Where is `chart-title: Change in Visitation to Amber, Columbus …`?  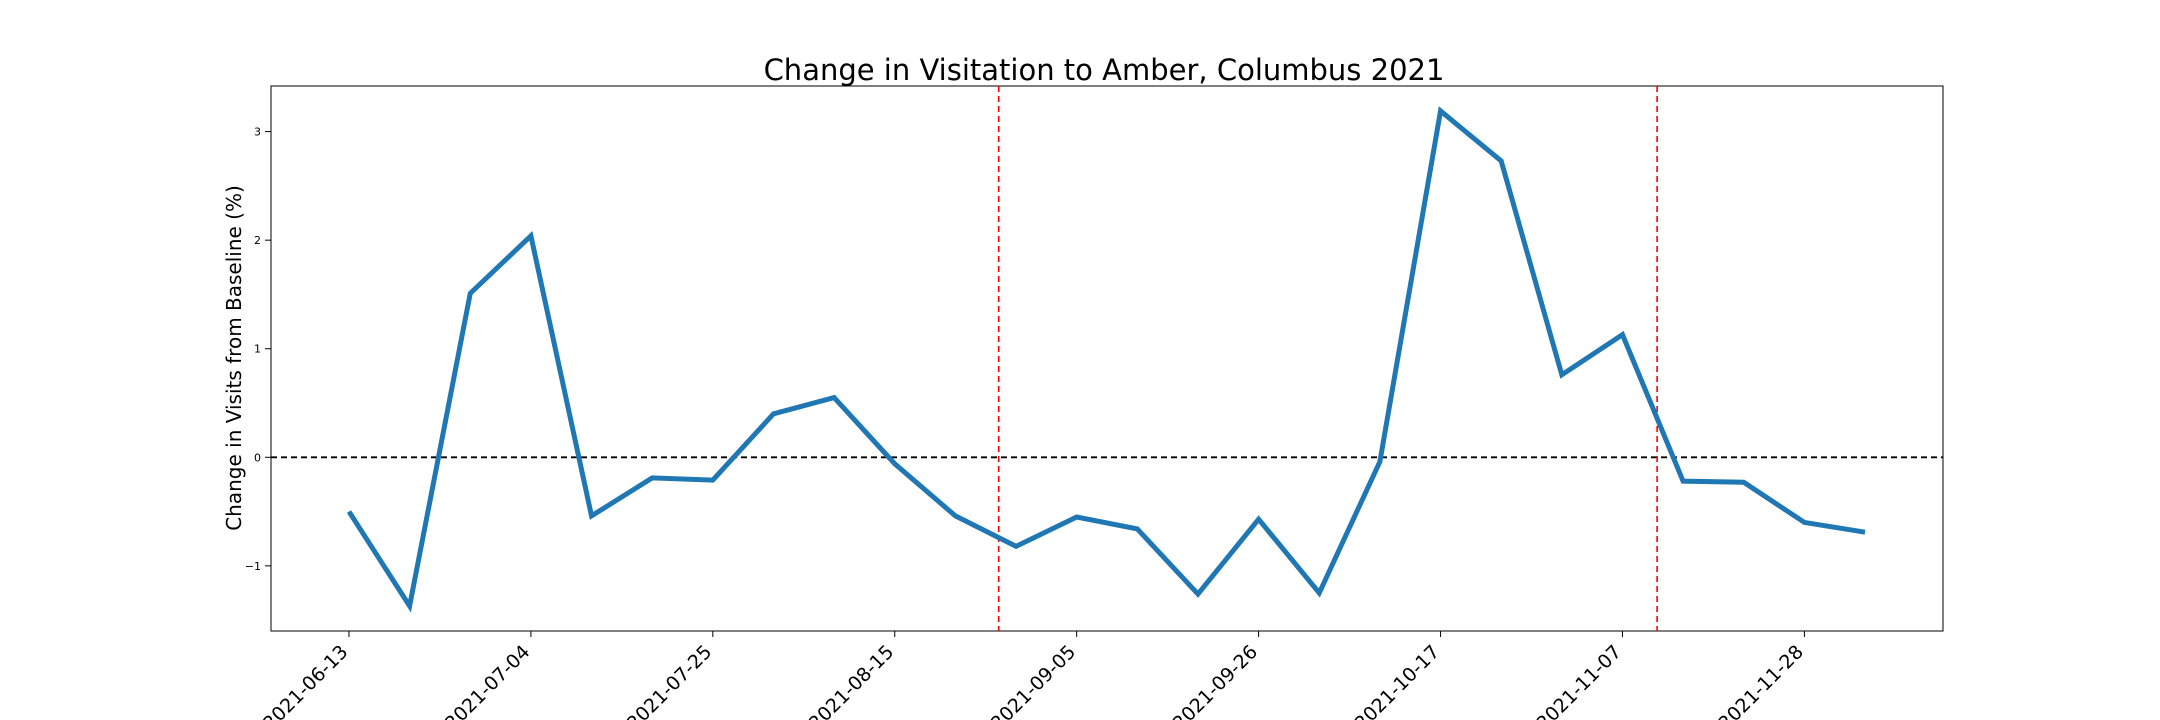 chart-title: Change in Visitation to Amber, Columbus … is located at coordinates (1104, 70).